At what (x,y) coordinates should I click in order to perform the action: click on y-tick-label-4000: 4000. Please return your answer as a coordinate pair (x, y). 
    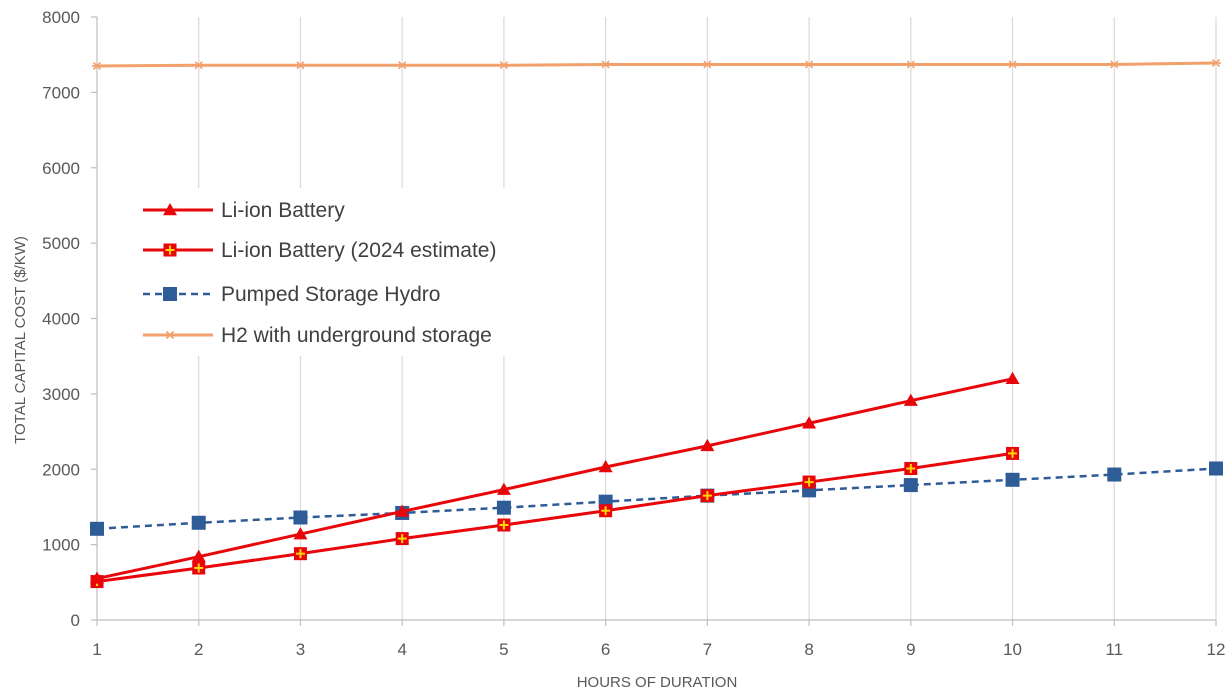
    Looking at the image, I should click on (61, 319).